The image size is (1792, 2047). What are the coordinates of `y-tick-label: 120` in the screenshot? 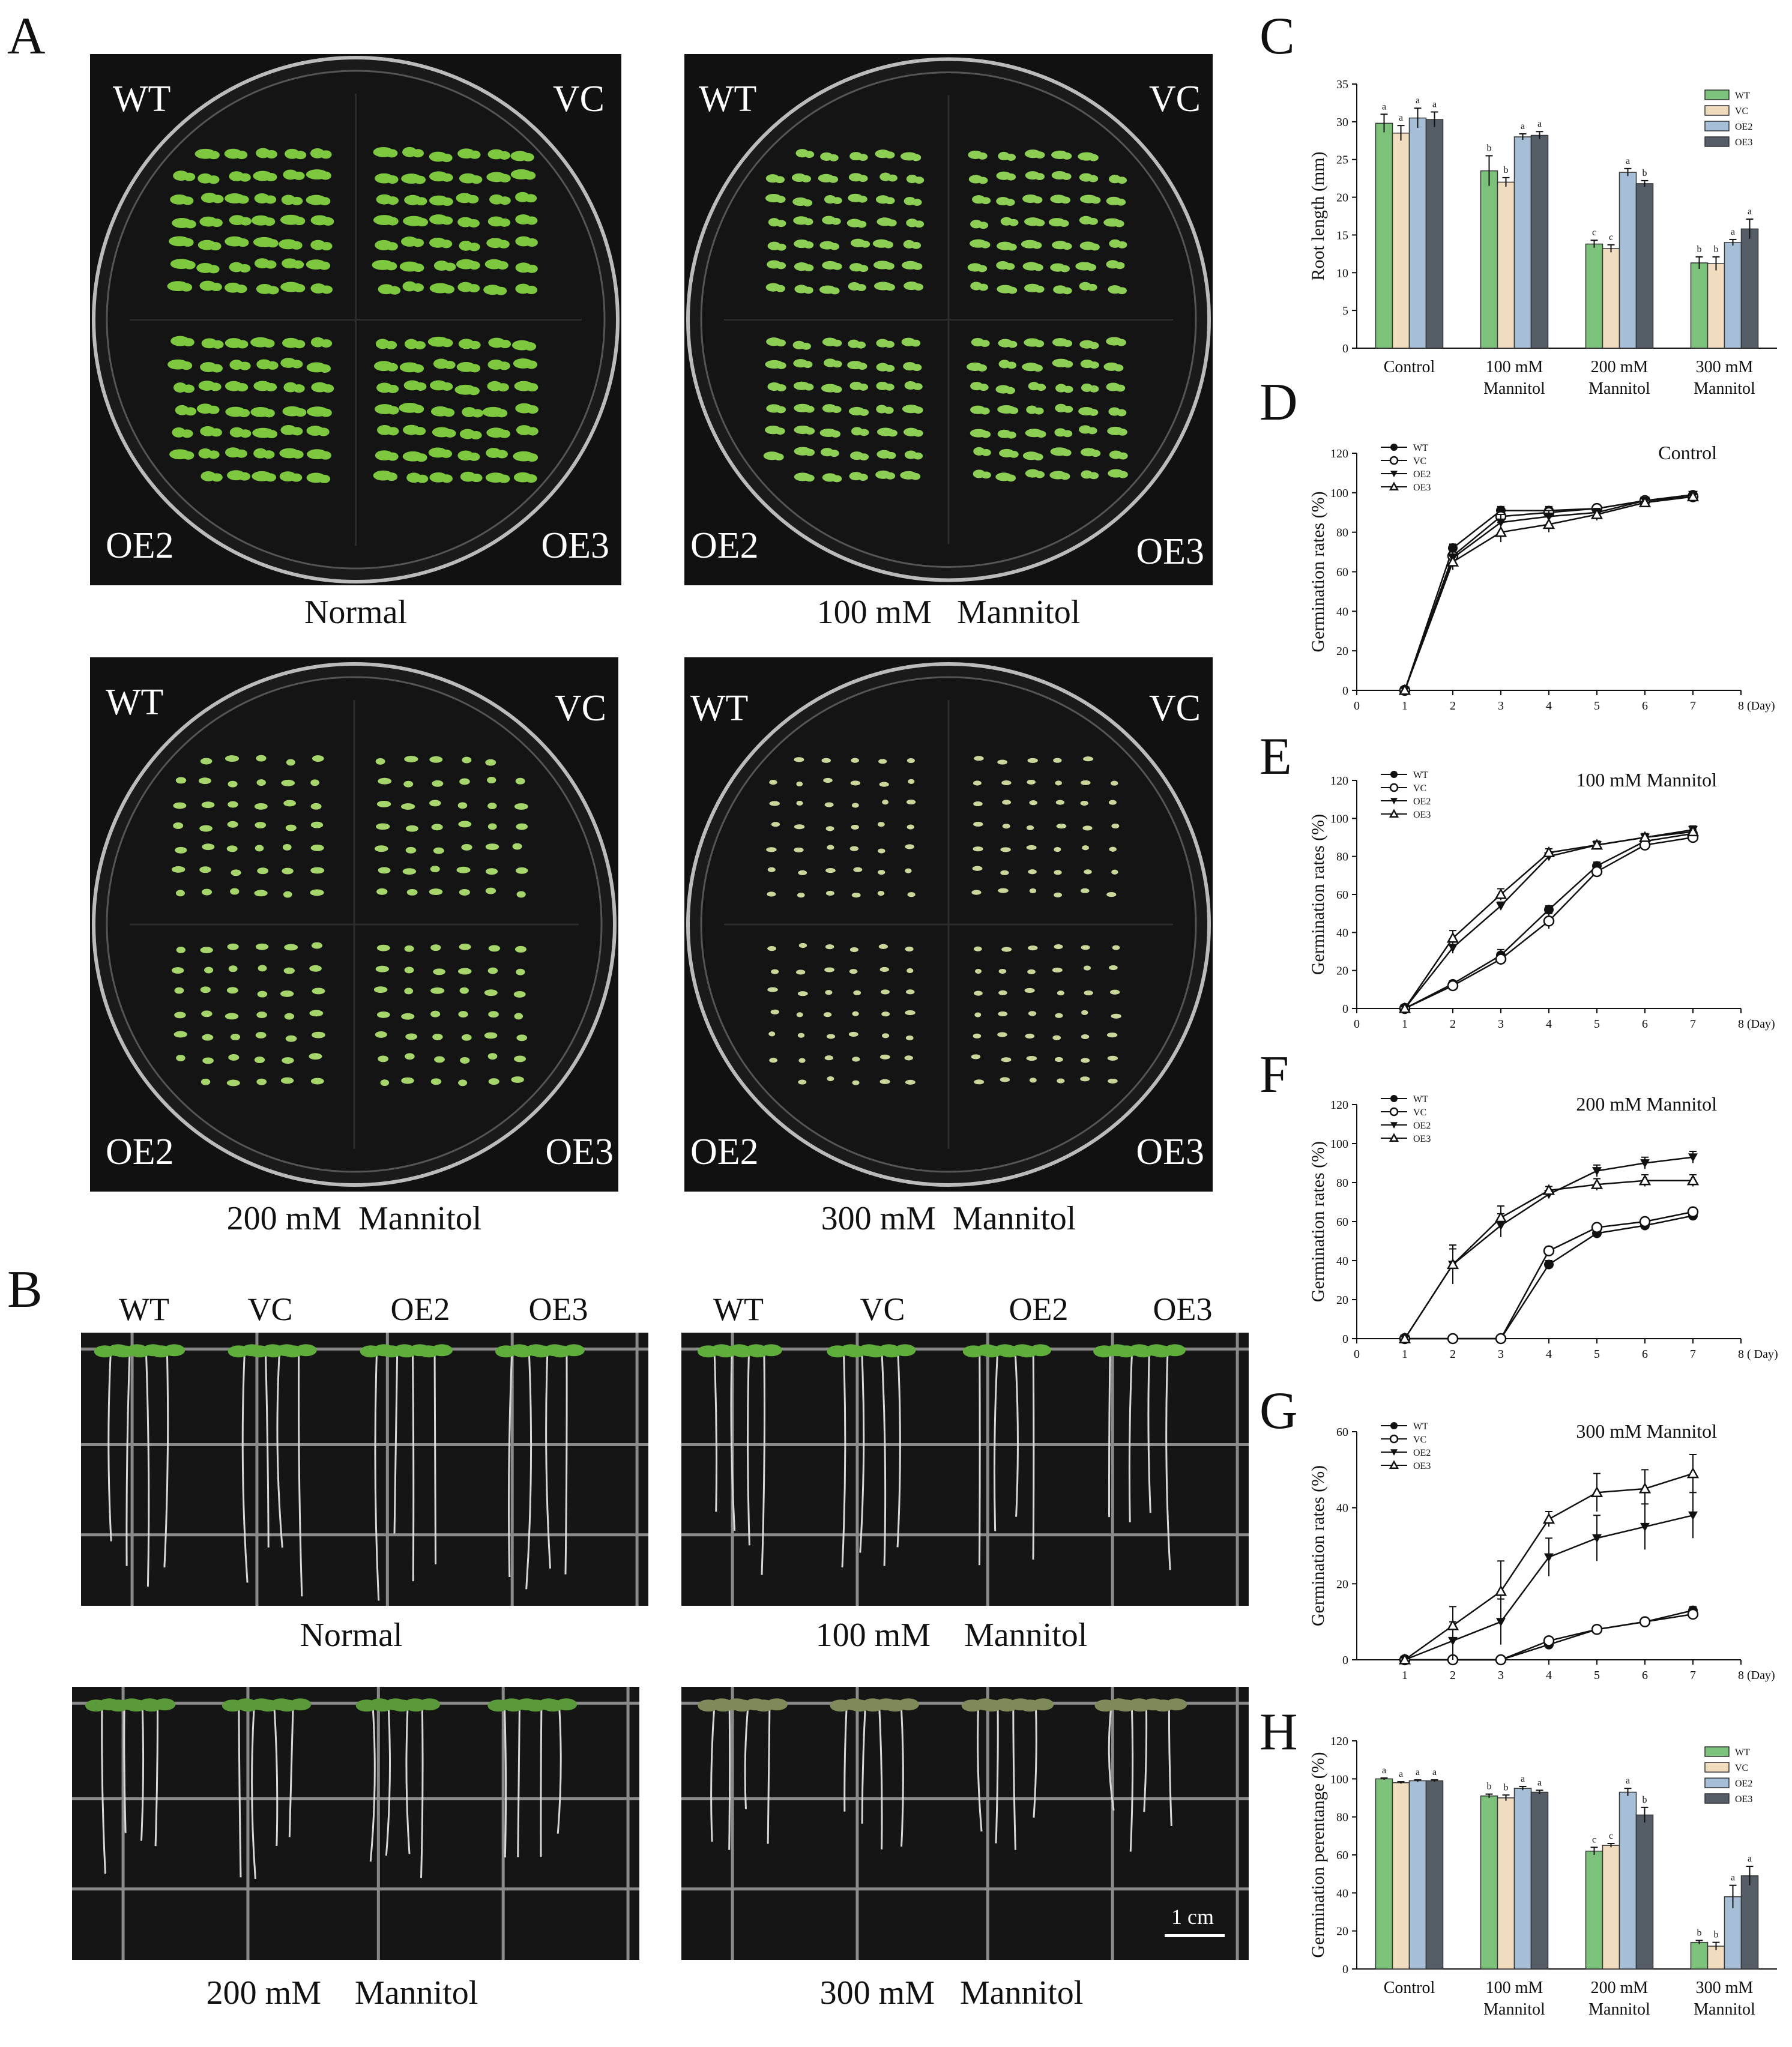 It's located at (1339, 1742).